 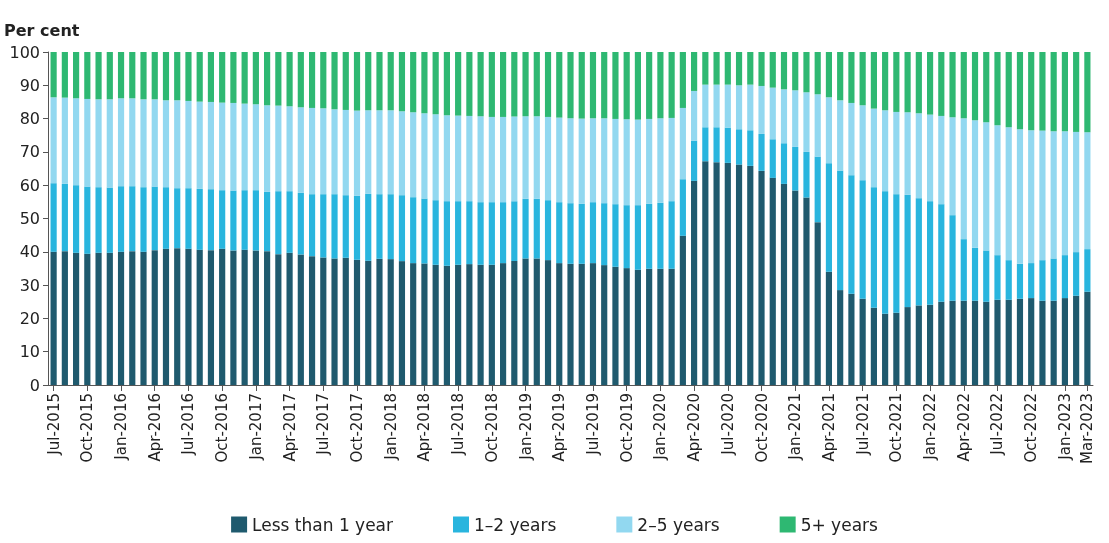 I want to click on y-tick-label: 60, so click(x=29, y=185).